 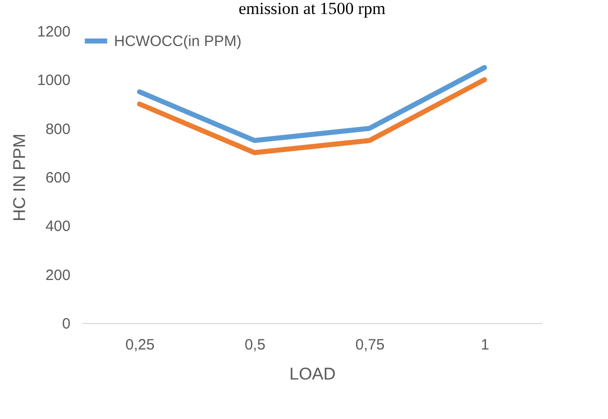 What do you see at coordinates (312, 374) in the screenshot?
I see `x-axis-title: LOAD` at bounding box center [312, 374].